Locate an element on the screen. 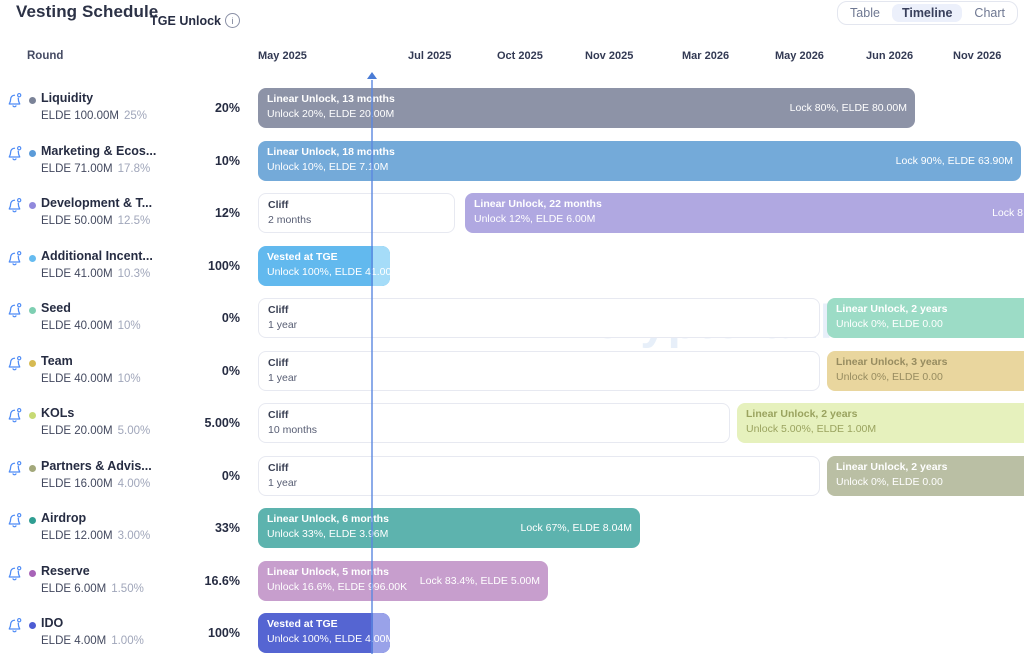  round-name: IDO is located at coordinates (52, 623).